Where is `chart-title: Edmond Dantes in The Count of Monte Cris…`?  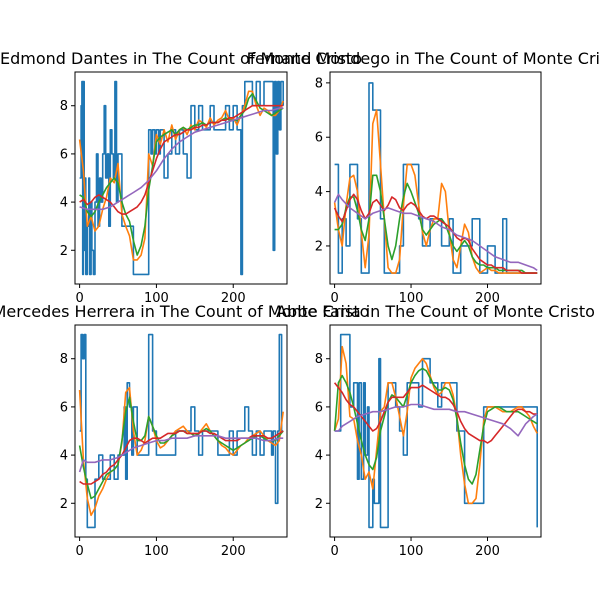
chart-title: Edmond Dantes in The Count of Monte Cris… is located at coordinates (181, 58).